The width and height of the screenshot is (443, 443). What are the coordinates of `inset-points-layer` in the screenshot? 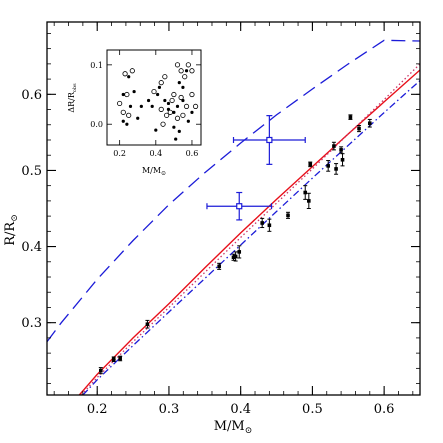 It's located at (158, 101).